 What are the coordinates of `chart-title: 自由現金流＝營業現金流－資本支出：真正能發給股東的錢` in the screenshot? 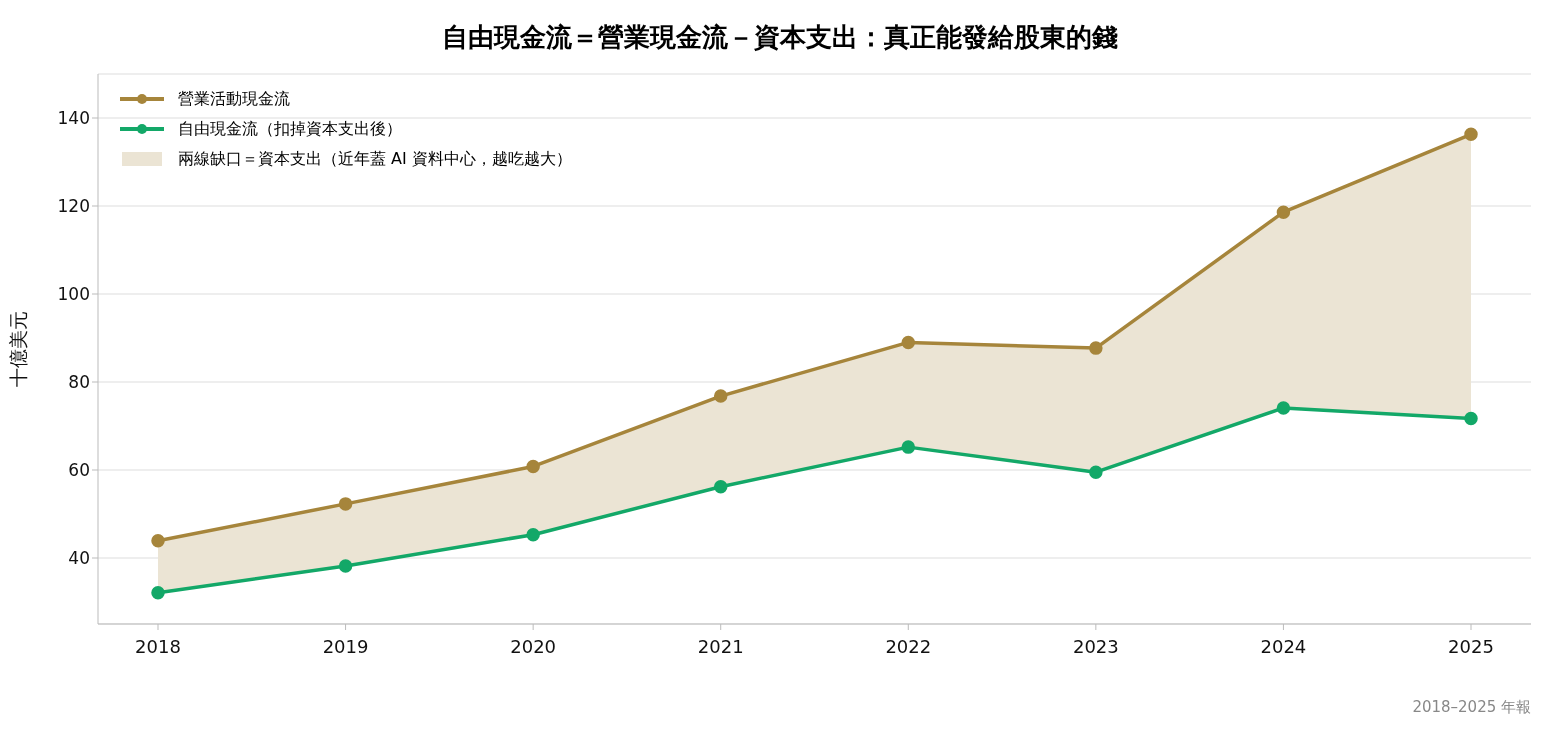 It's located at (779, 37).